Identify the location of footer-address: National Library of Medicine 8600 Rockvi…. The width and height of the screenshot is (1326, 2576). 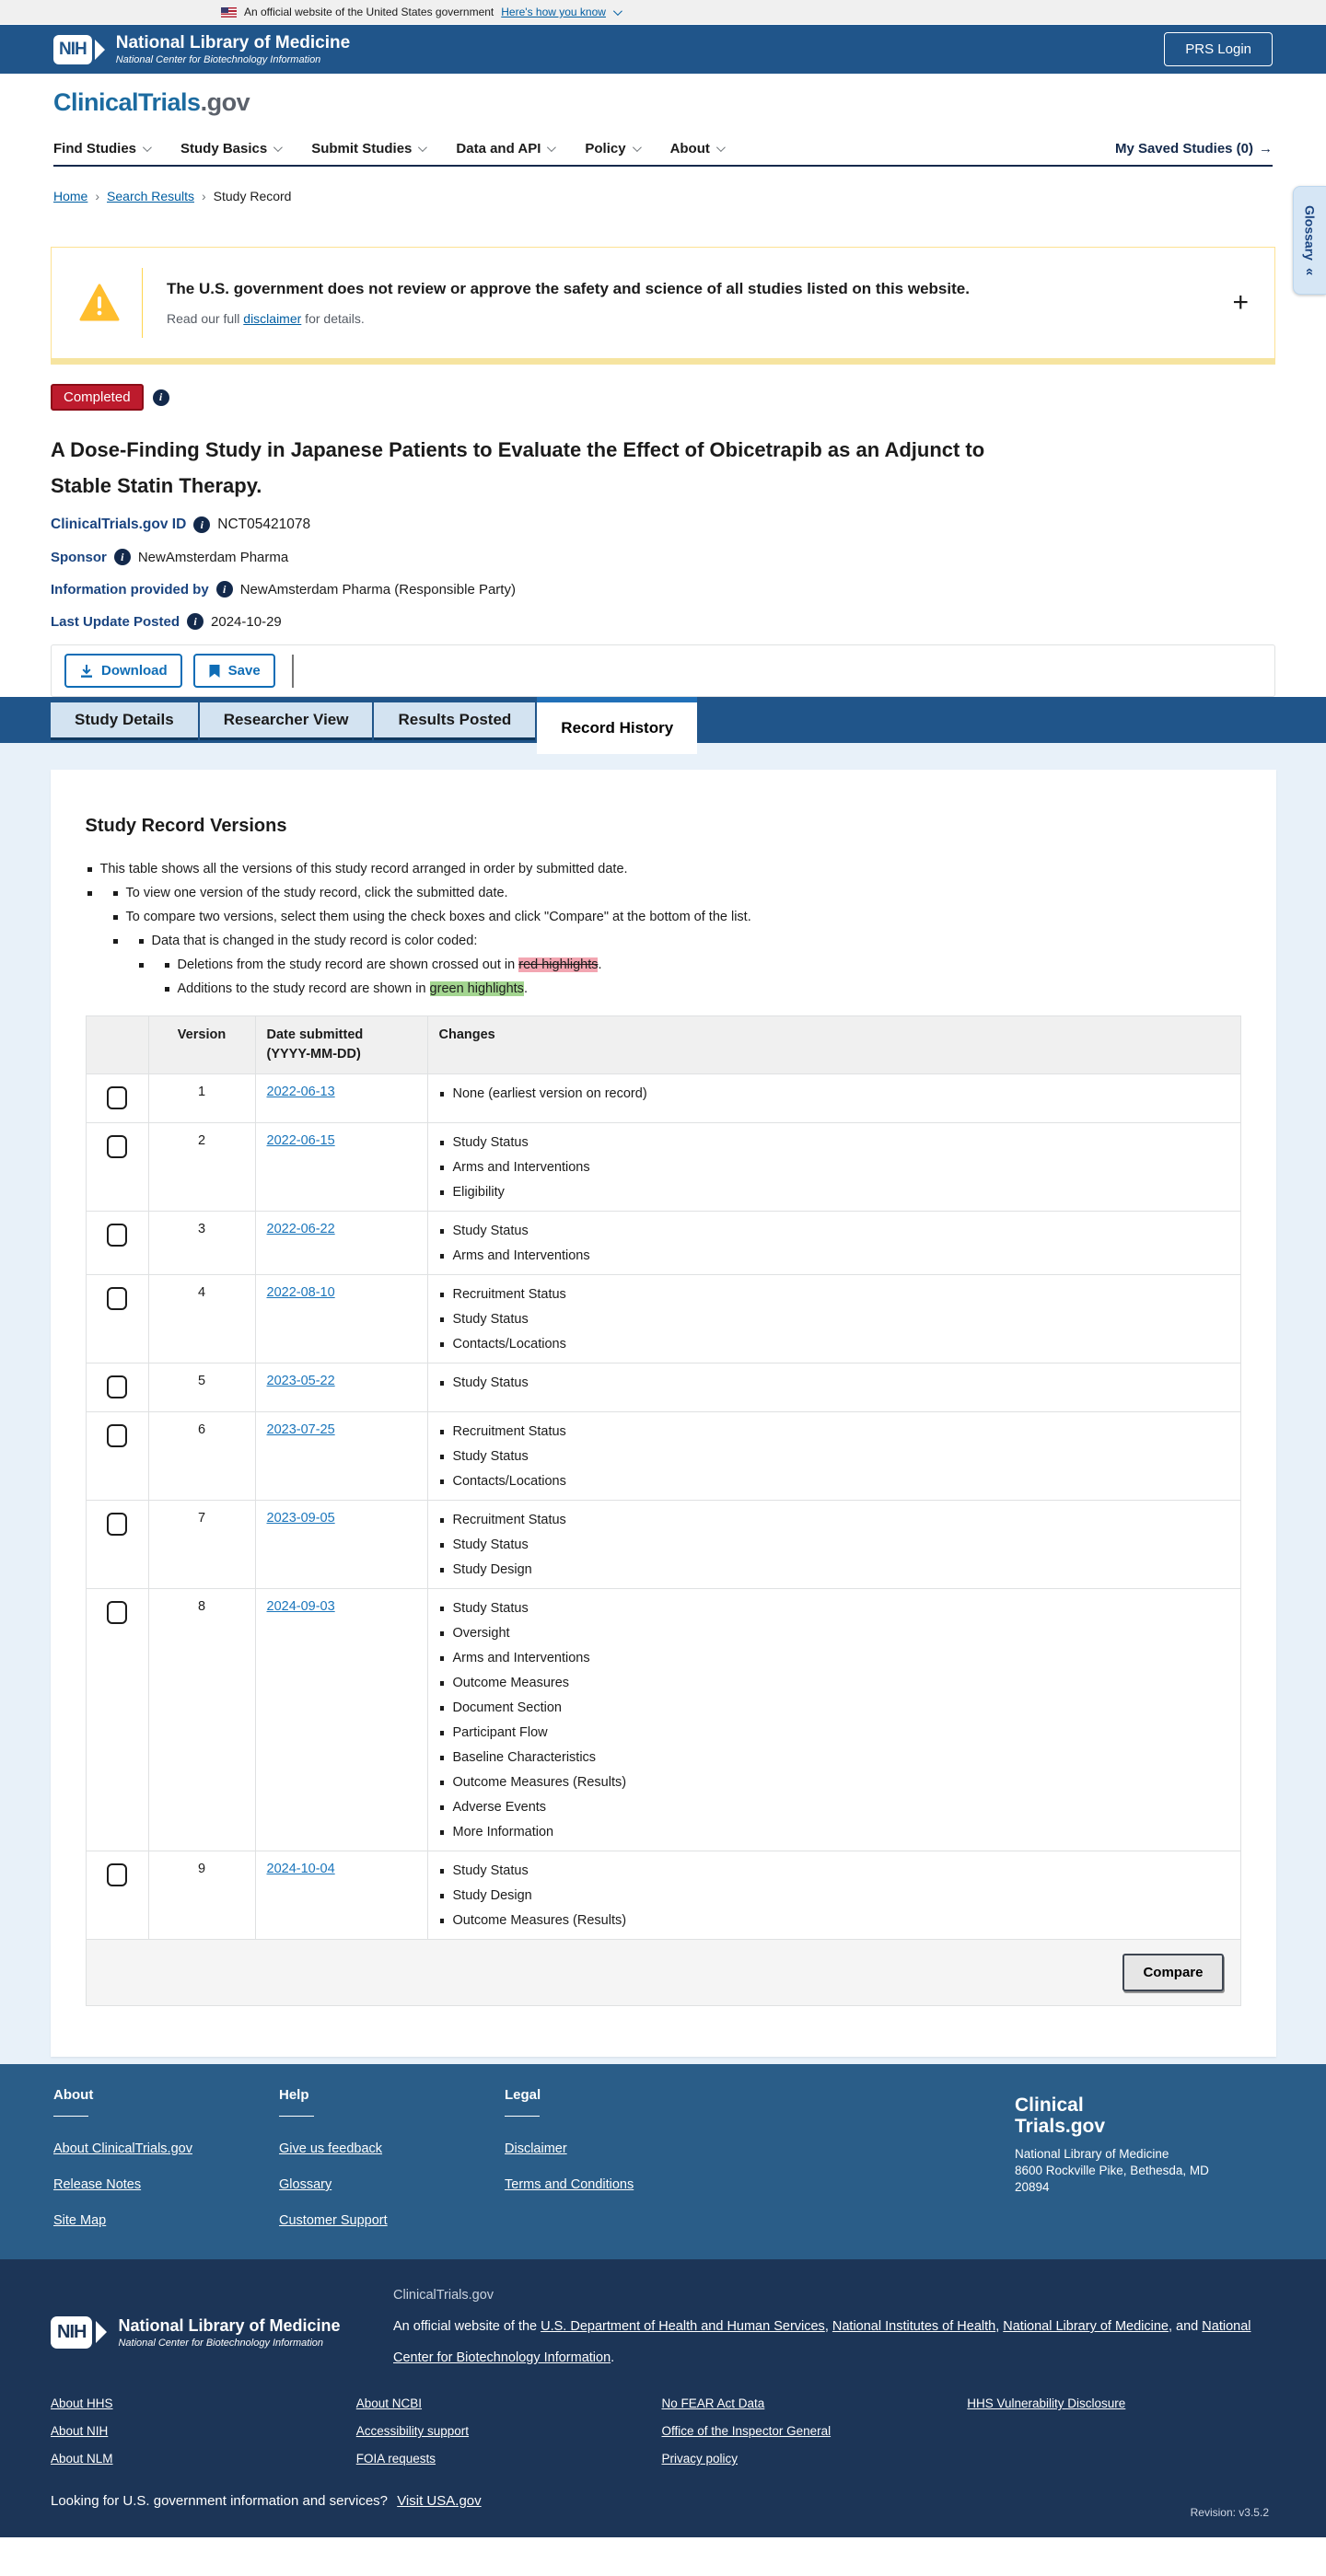
(1144, 2171).